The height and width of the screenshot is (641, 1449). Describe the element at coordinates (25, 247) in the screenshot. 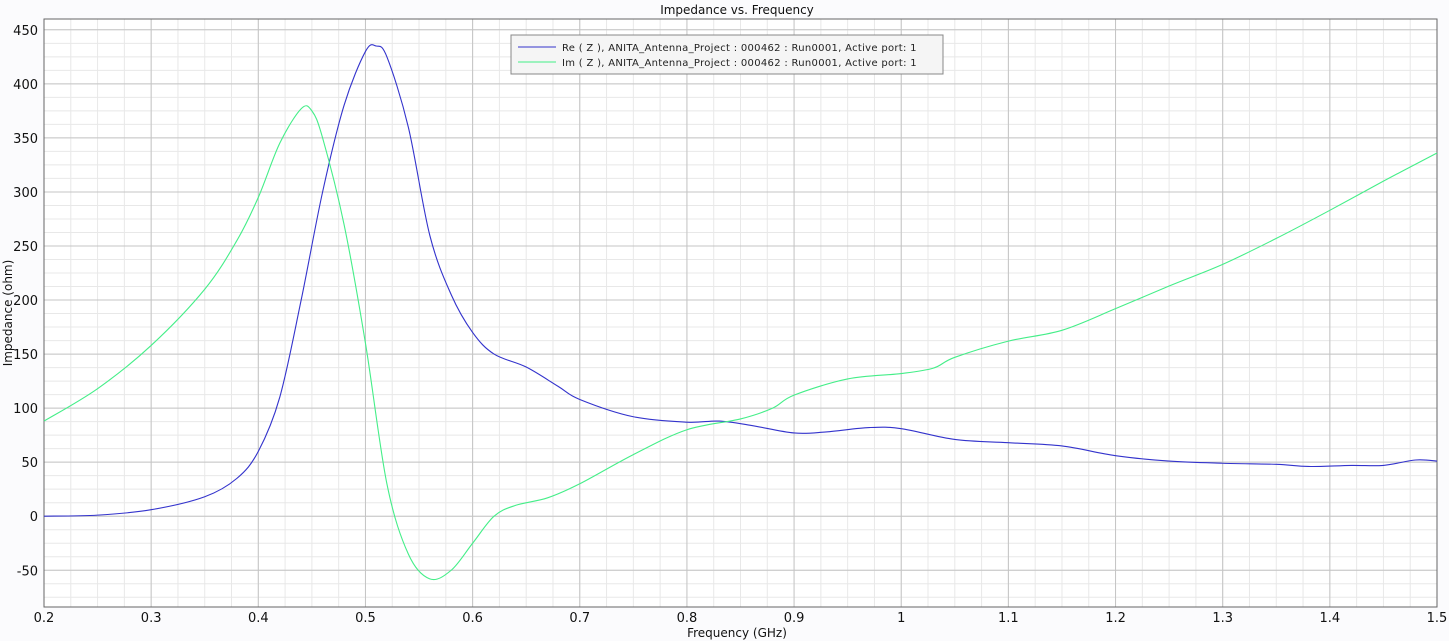

I see `y-tick-label: 250` at that location.